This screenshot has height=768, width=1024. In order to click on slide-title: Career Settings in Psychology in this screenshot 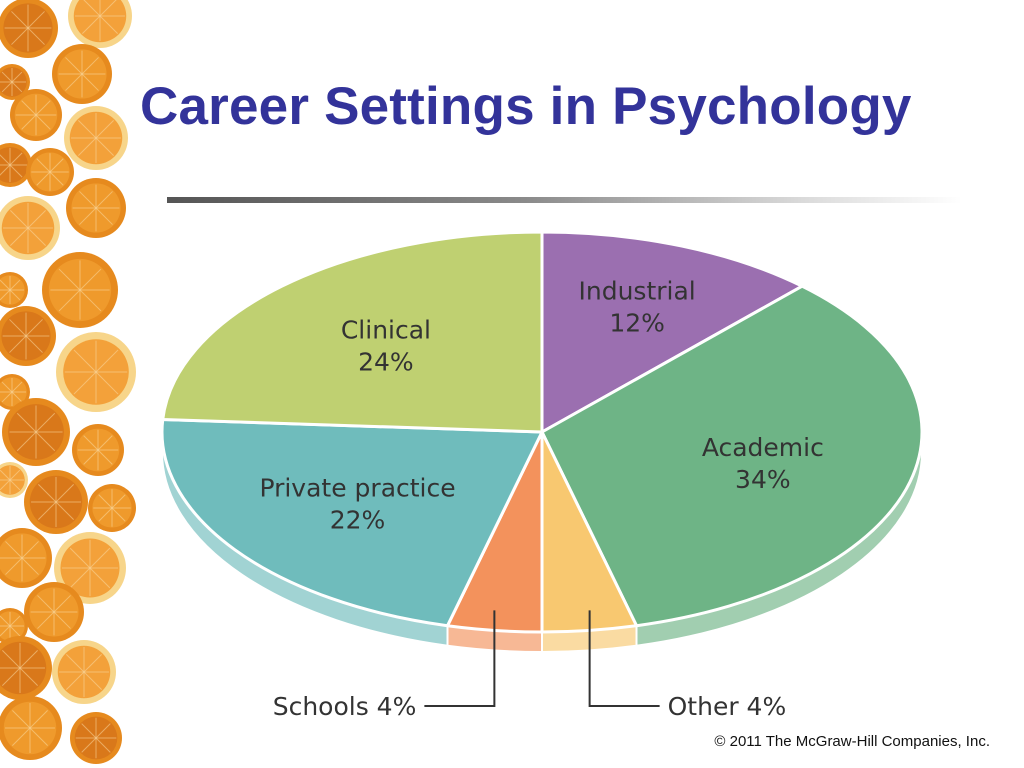, I will do `click(526, 106)`.